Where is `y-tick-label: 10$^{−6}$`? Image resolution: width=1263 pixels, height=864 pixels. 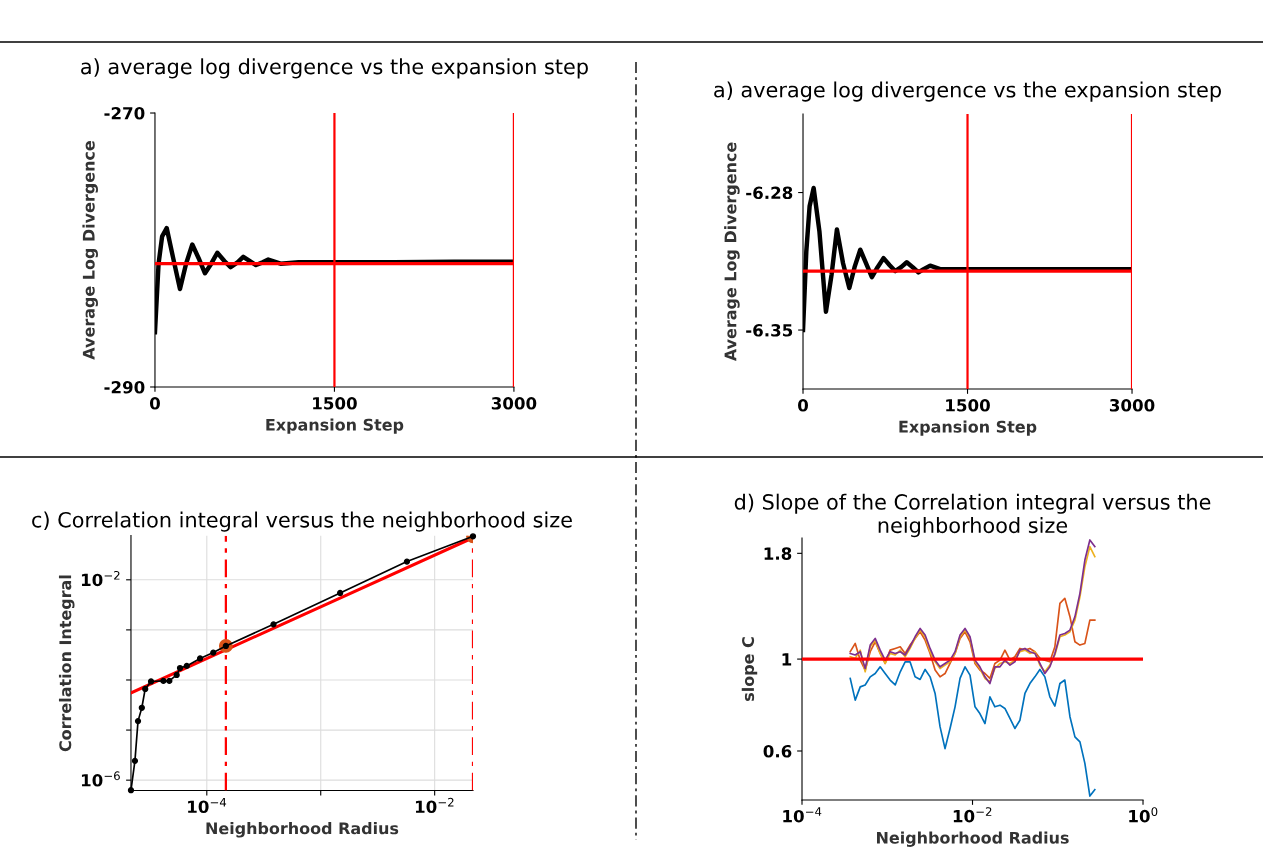
y-tick-label: 10$^{−6}$ is located at coordinates (100, 779).